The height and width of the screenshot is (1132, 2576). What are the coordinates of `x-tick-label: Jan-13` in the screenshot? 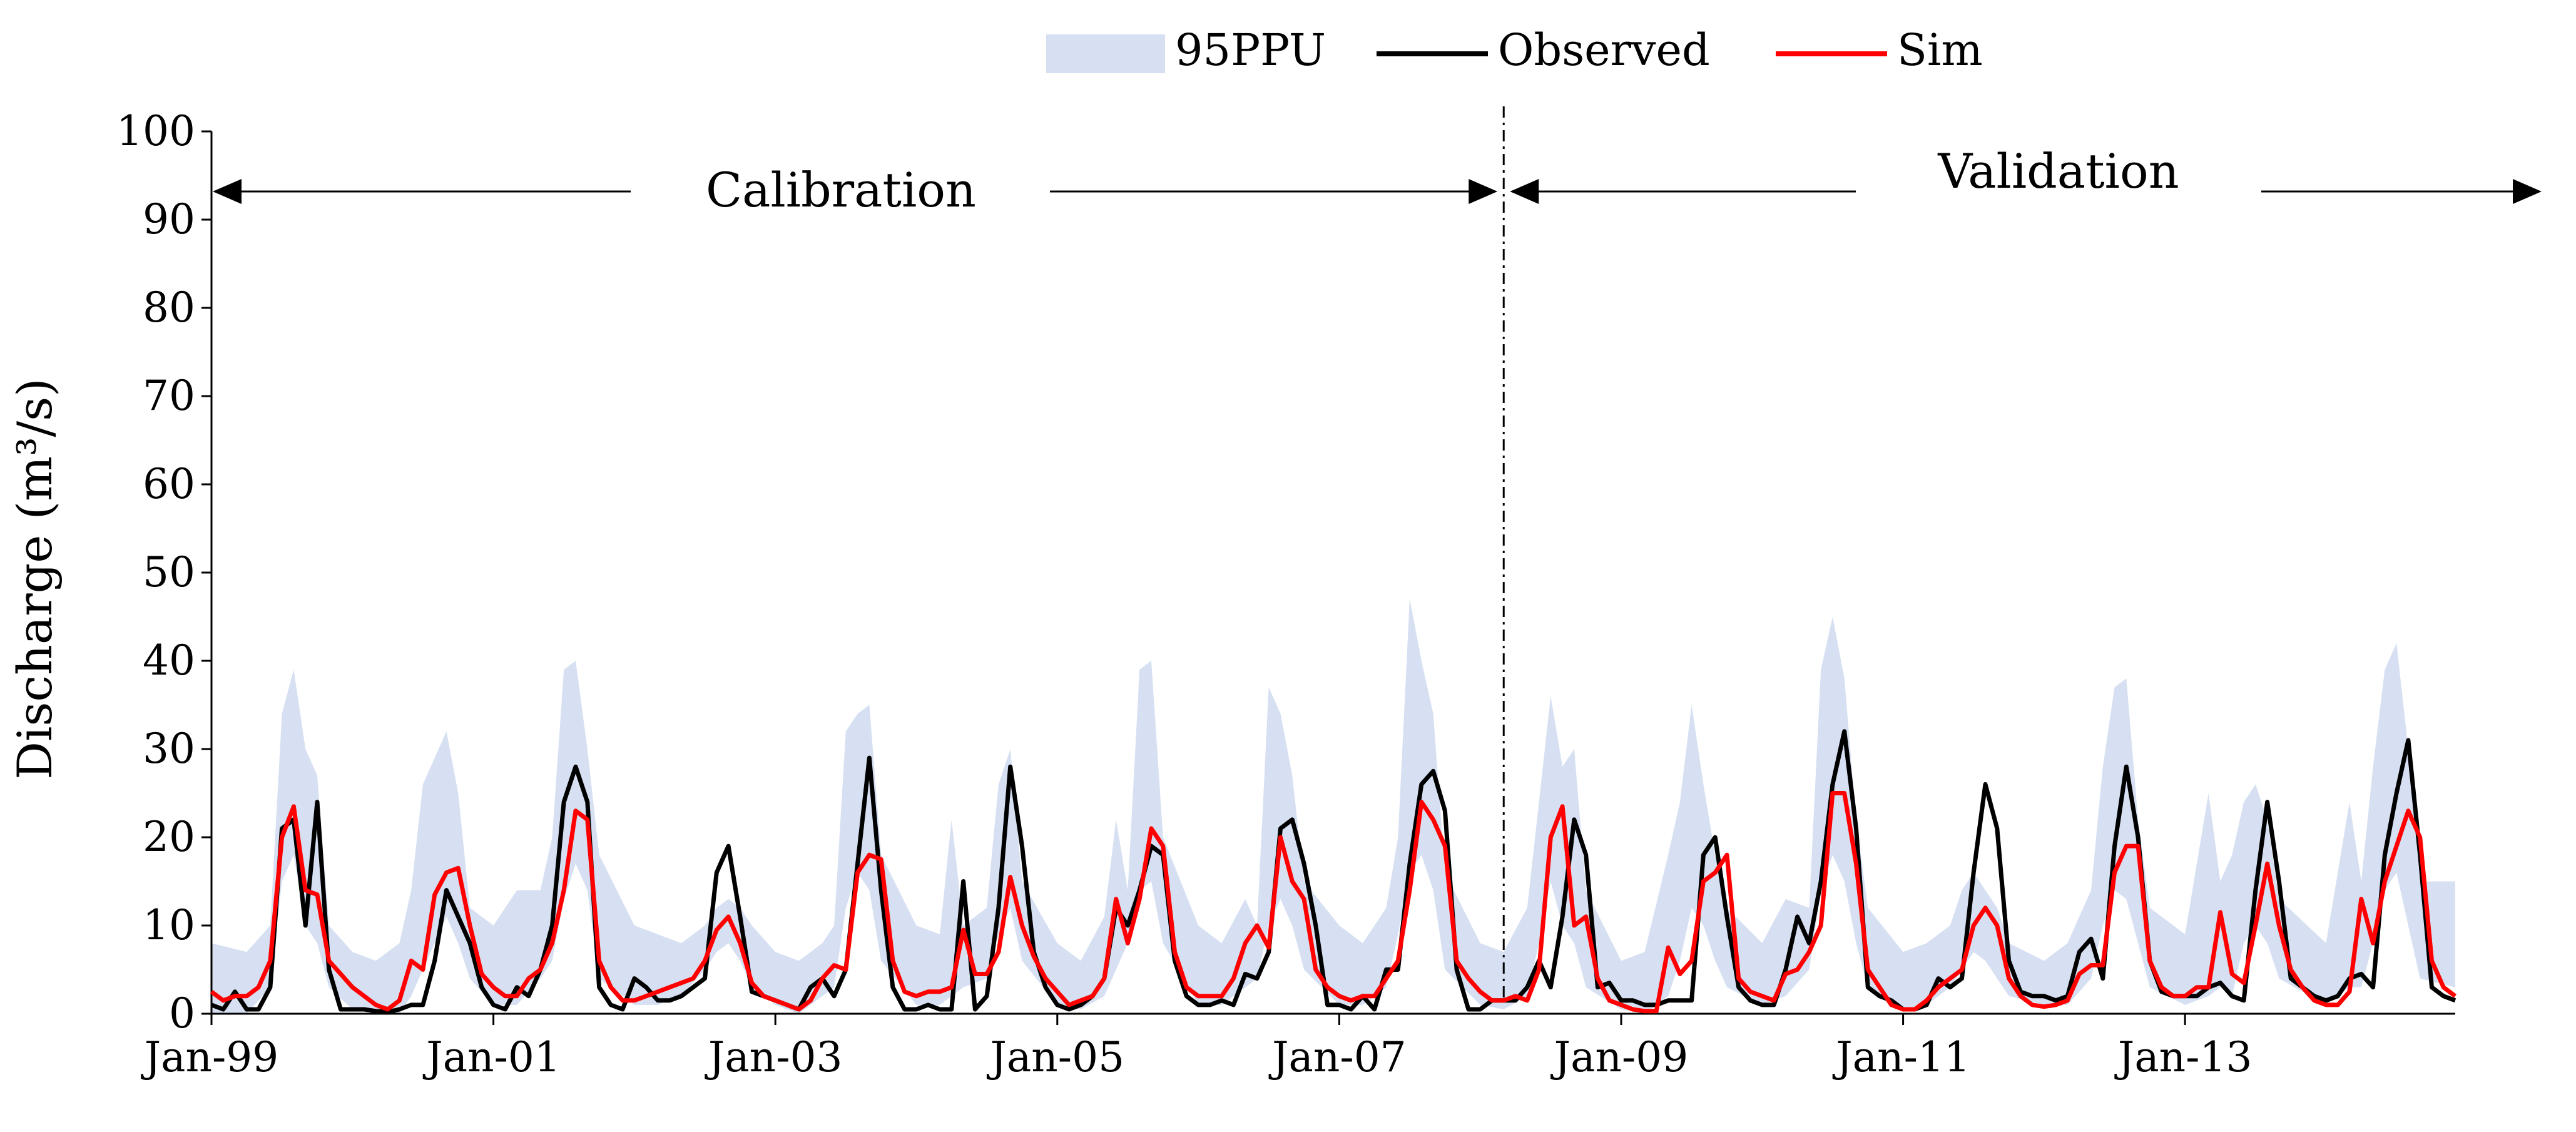 It's located at (2183, 1057).